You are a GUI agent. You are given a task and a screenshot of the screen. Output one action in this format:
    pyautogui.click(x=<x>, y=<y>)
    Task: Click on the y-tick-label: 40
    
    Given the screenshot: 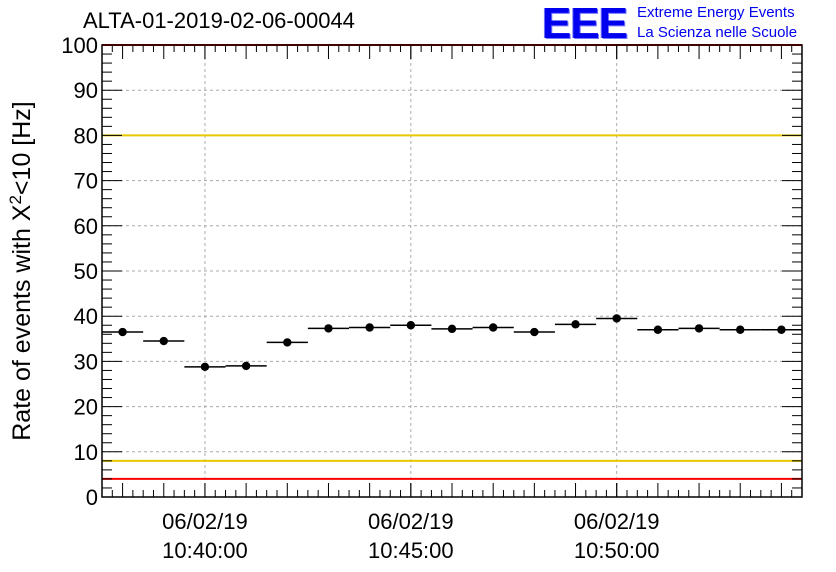 What is the action you would take?
    pyautogui.click(x=86, y=316)
    